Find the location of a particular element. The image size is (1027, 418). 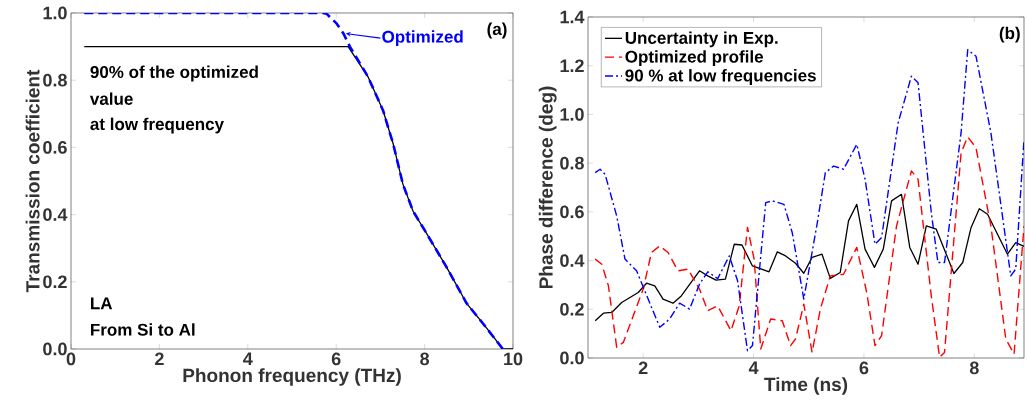

y-axis-title: Transmission coefficient is located at coordinates (32, 181).